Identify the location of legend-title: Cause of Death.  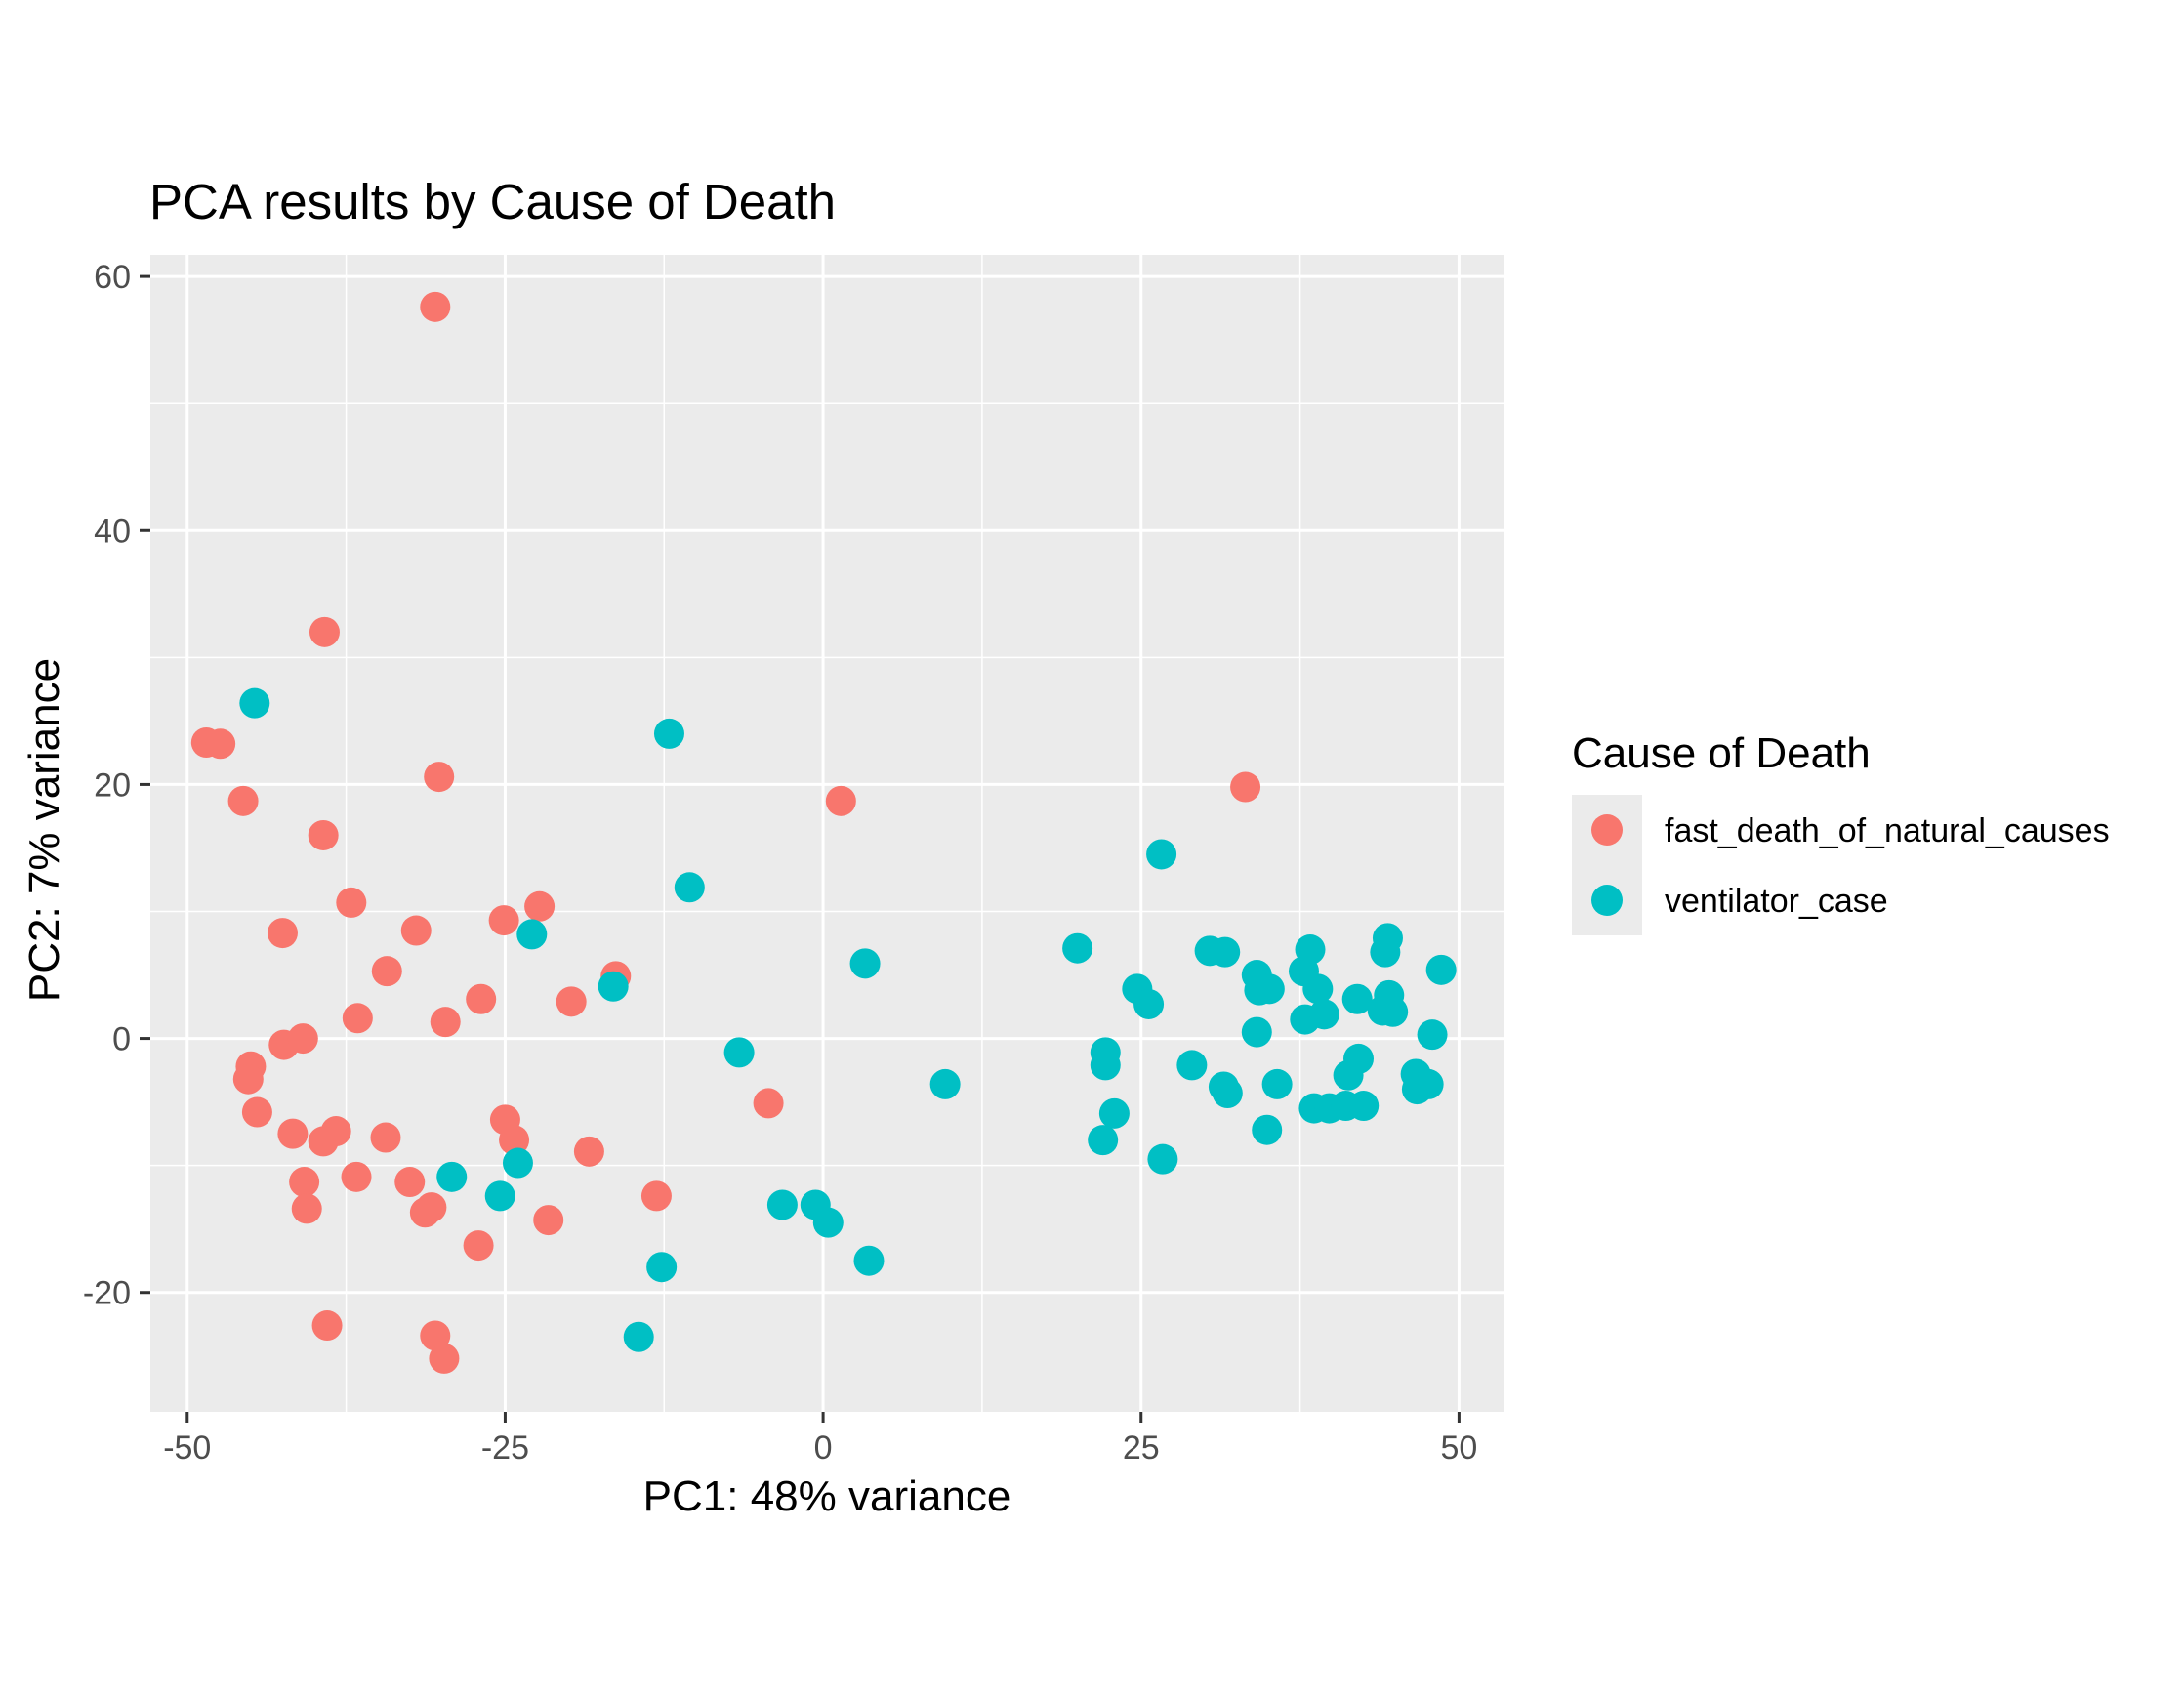
(1721, 753).